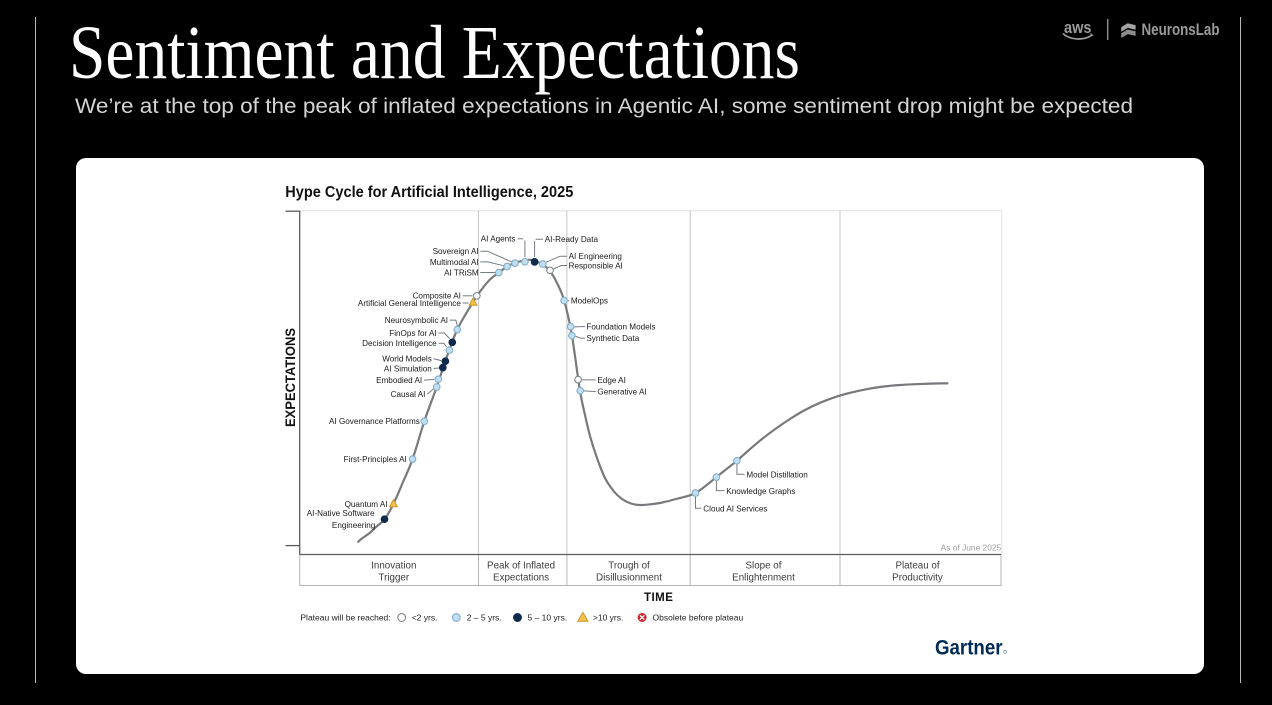 The width and height of the screenshot is (1272, 705). What do you see at coordinates (596, 265) in the screenshot?
I see `svg-text: Responsible AI` at bounding box center [596, 265].